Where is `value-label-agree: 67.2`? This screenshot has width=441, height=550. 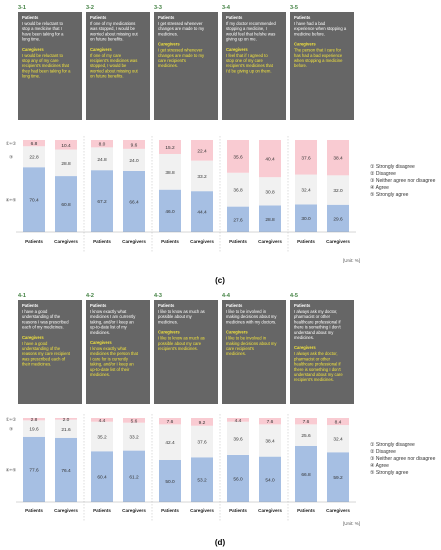 value-label-agree: 67.2 is located at coordinates (102, 202).